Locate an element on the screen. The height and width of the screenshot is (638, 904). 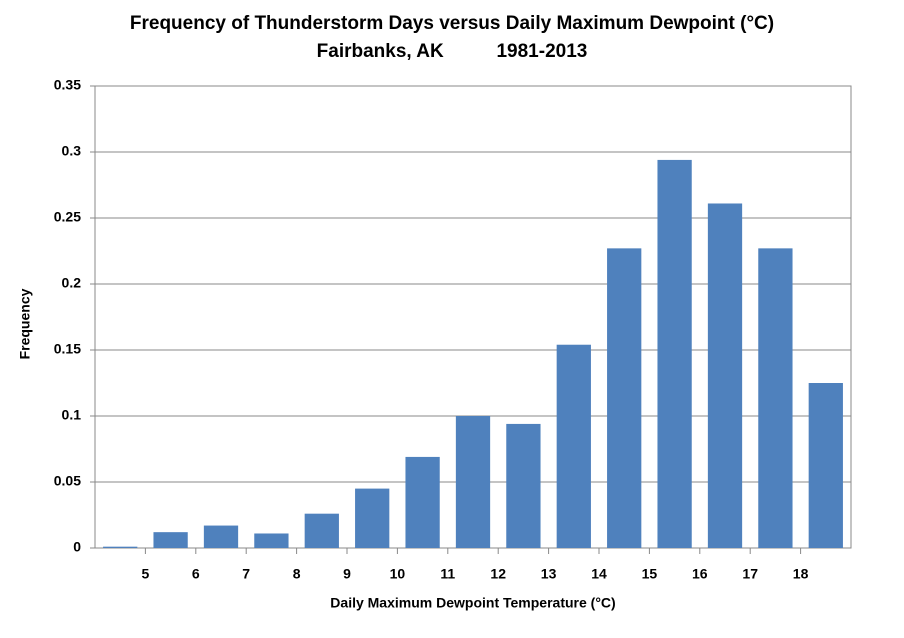
x-tick-label: 14 is located at coordinates (599, 574).